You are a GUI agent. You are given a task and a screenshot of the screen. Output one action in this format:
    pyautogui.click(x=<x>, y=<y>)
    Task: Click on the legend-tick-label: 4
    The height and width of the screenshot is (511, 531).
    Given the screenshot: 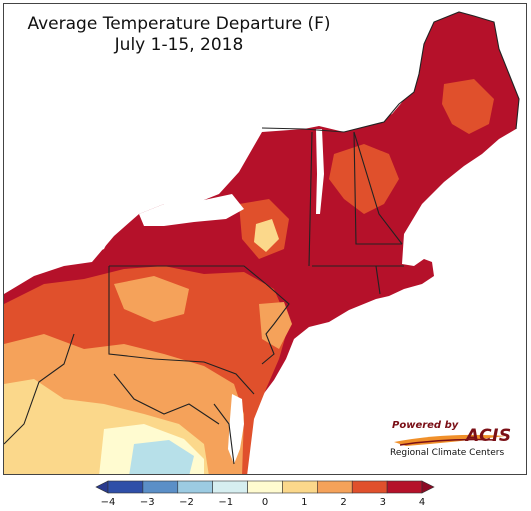 What is the action you would take?
    pyautogui.click(x=422, y=502)
    